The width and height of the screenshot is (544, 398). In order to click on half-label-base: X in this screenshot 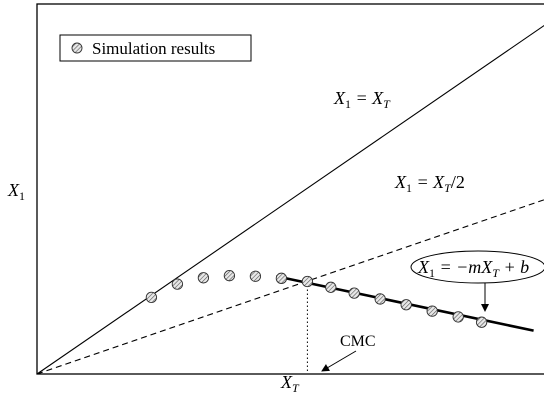, I will do `click(400, 182)`.